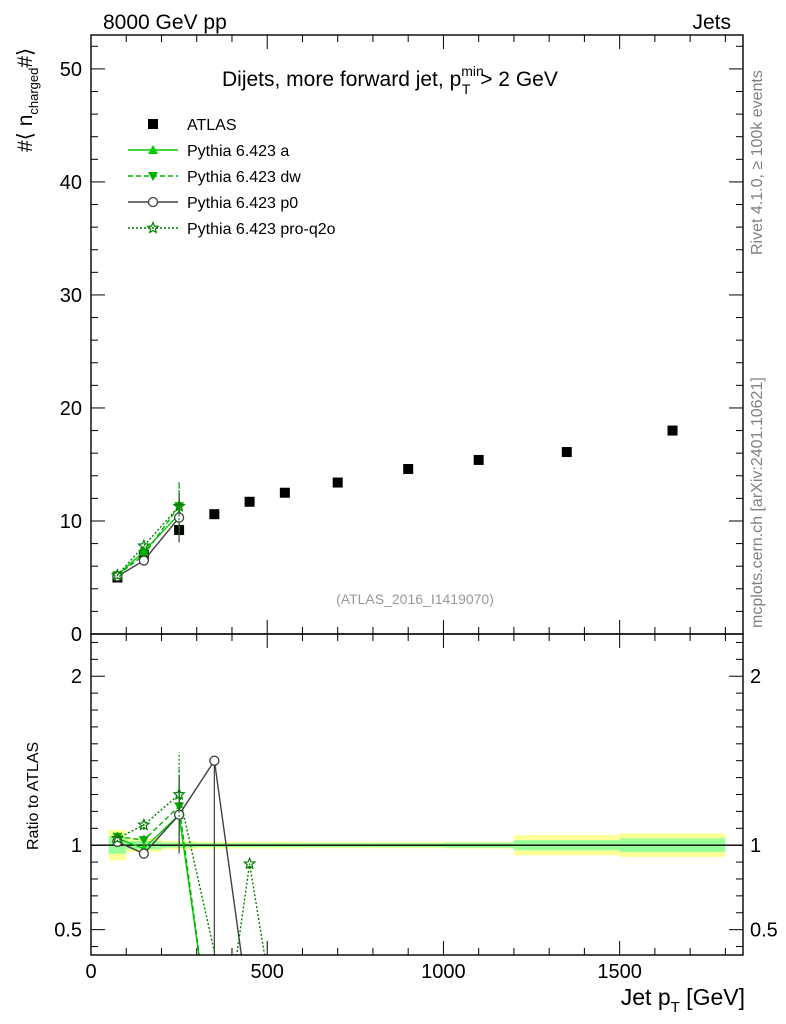 This screenshot has width=786, height=1024. I want to click on plot-title-main: Dijets, more forward jet, p, so click(341, 79).